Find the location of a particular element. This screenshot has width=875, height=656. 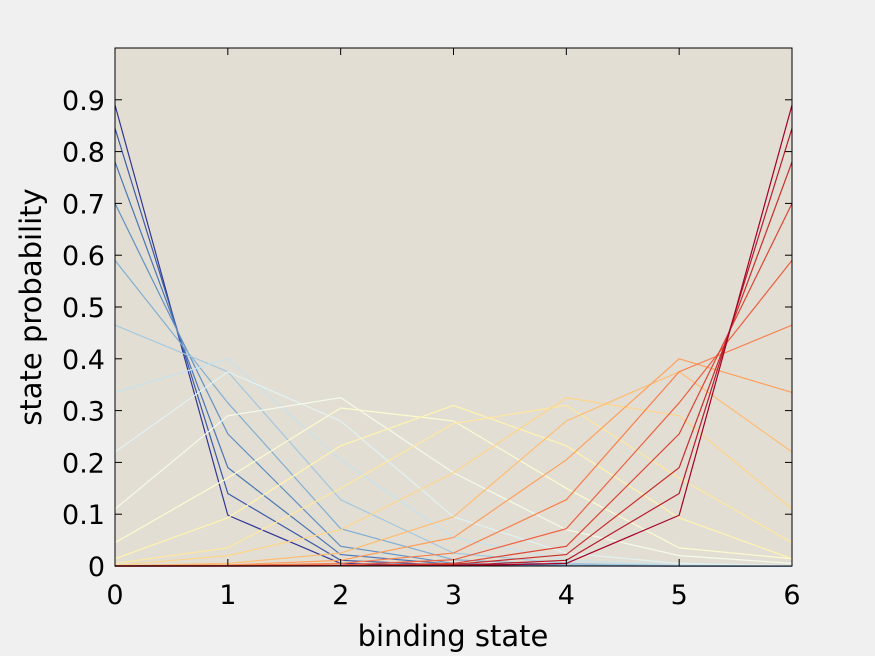

y-tick-label-0.7: 0.7 is located at coordinates (83, 204).